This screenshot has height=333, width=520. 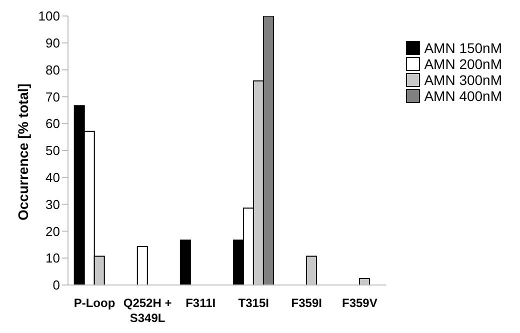 What do you see at coordinates (53, 150) in the screenshot?
I see `y-tick-label: 50` at bounding box center [53, 150].